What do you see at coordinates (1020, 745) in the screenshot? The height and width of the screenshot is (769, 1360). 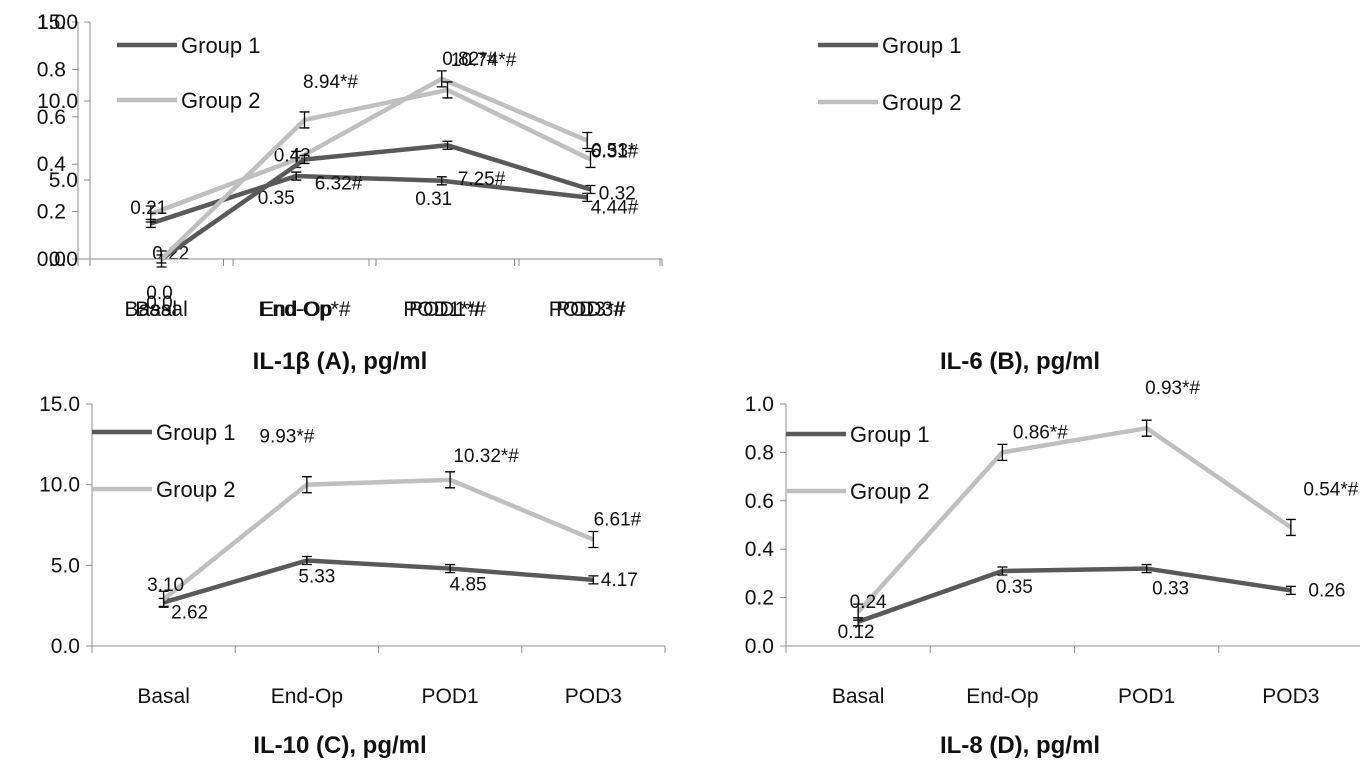 I see `chart-title: IL-8 (D), pg/ml` at bounding box center [1020, 745].